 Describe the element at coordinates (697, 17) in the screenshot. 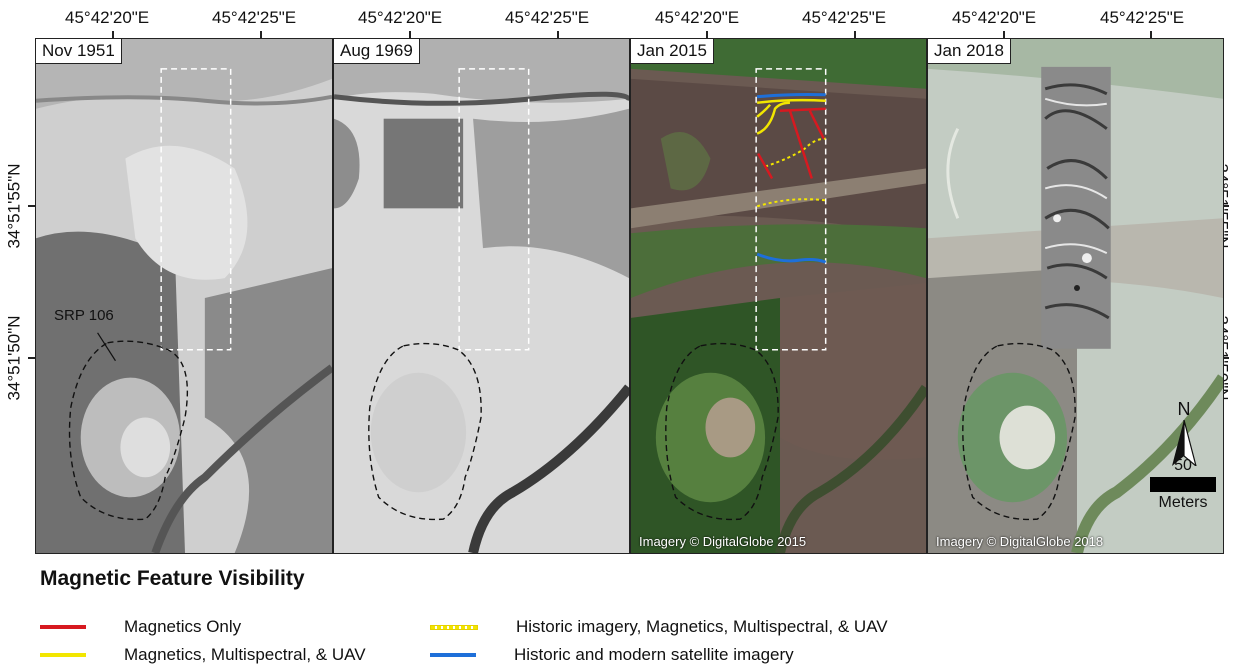

I see `lon-label-5: 45°42'20"E` at that location.